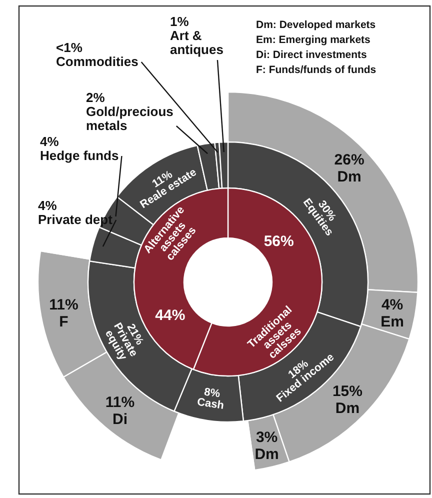  Describe the element at coordinates (69, 47) in the screenshot. I see `data-label: <1%` at that location.